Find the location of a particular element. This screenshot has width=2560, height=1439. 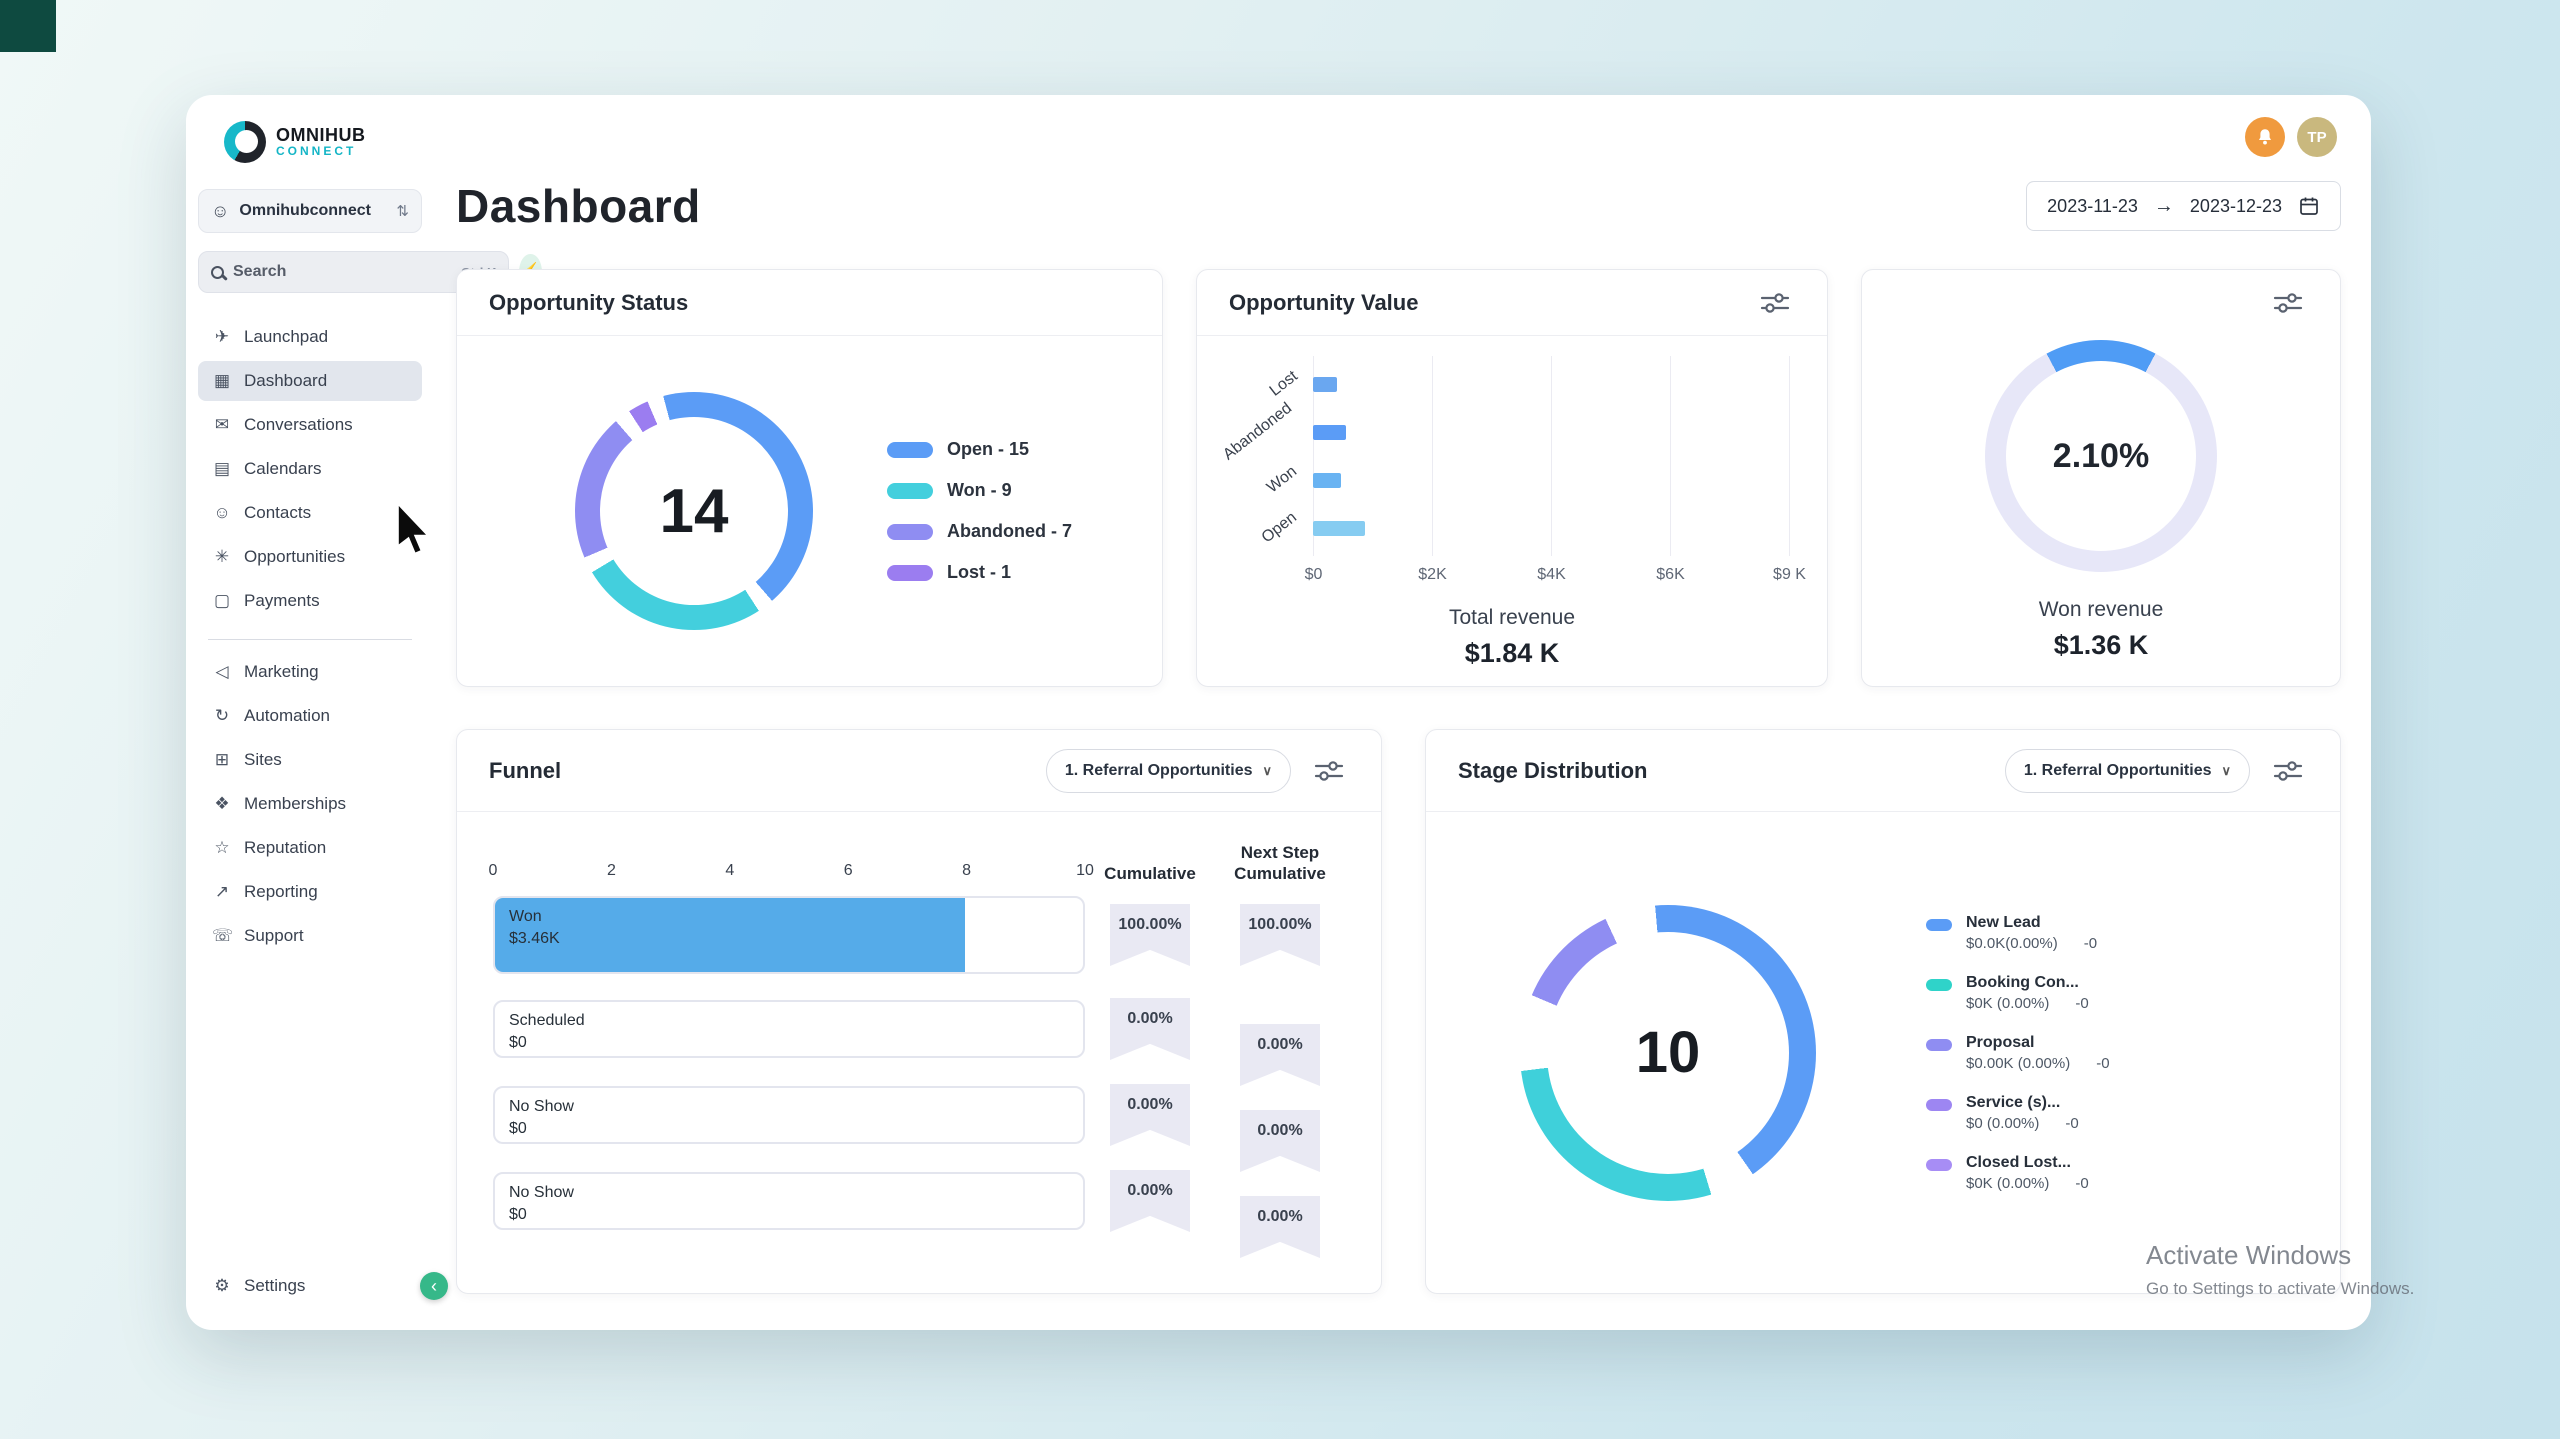

cumulative-cell: 0.00% is located at coordinates (1150, 1201).